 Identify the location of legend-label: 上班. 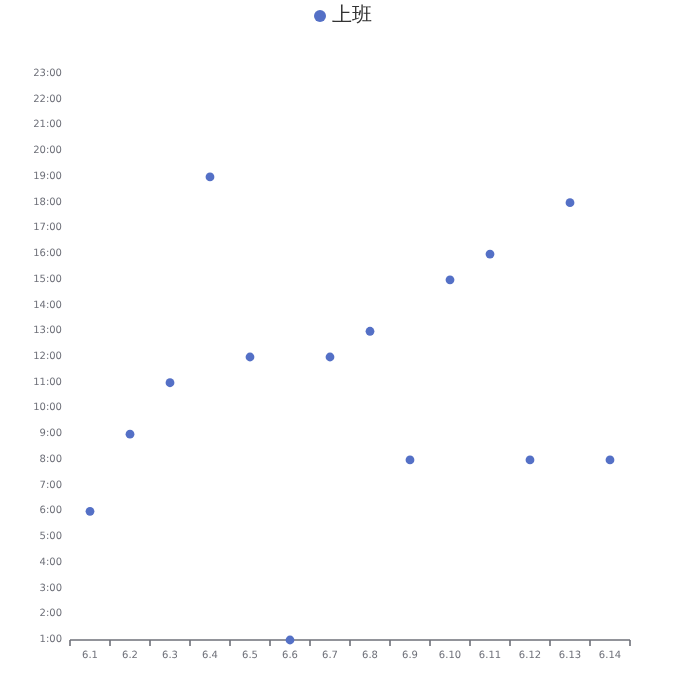
(352, 15).